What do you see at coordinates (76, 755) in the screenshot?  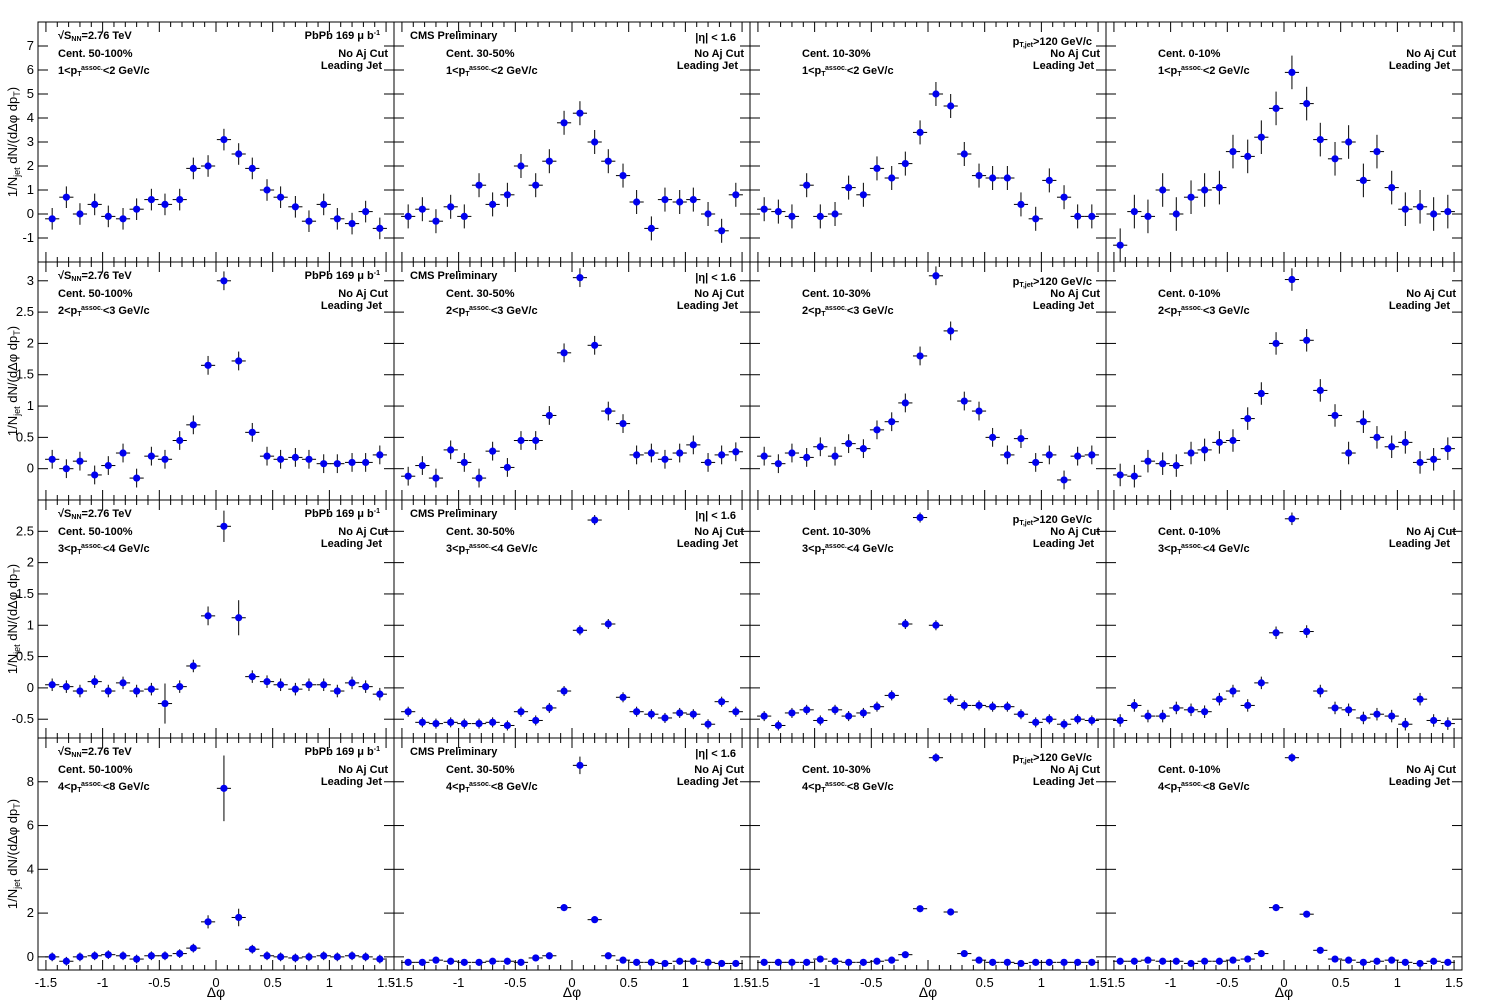 I see `energy-label-part: NN` at bounding box center [76, 755].